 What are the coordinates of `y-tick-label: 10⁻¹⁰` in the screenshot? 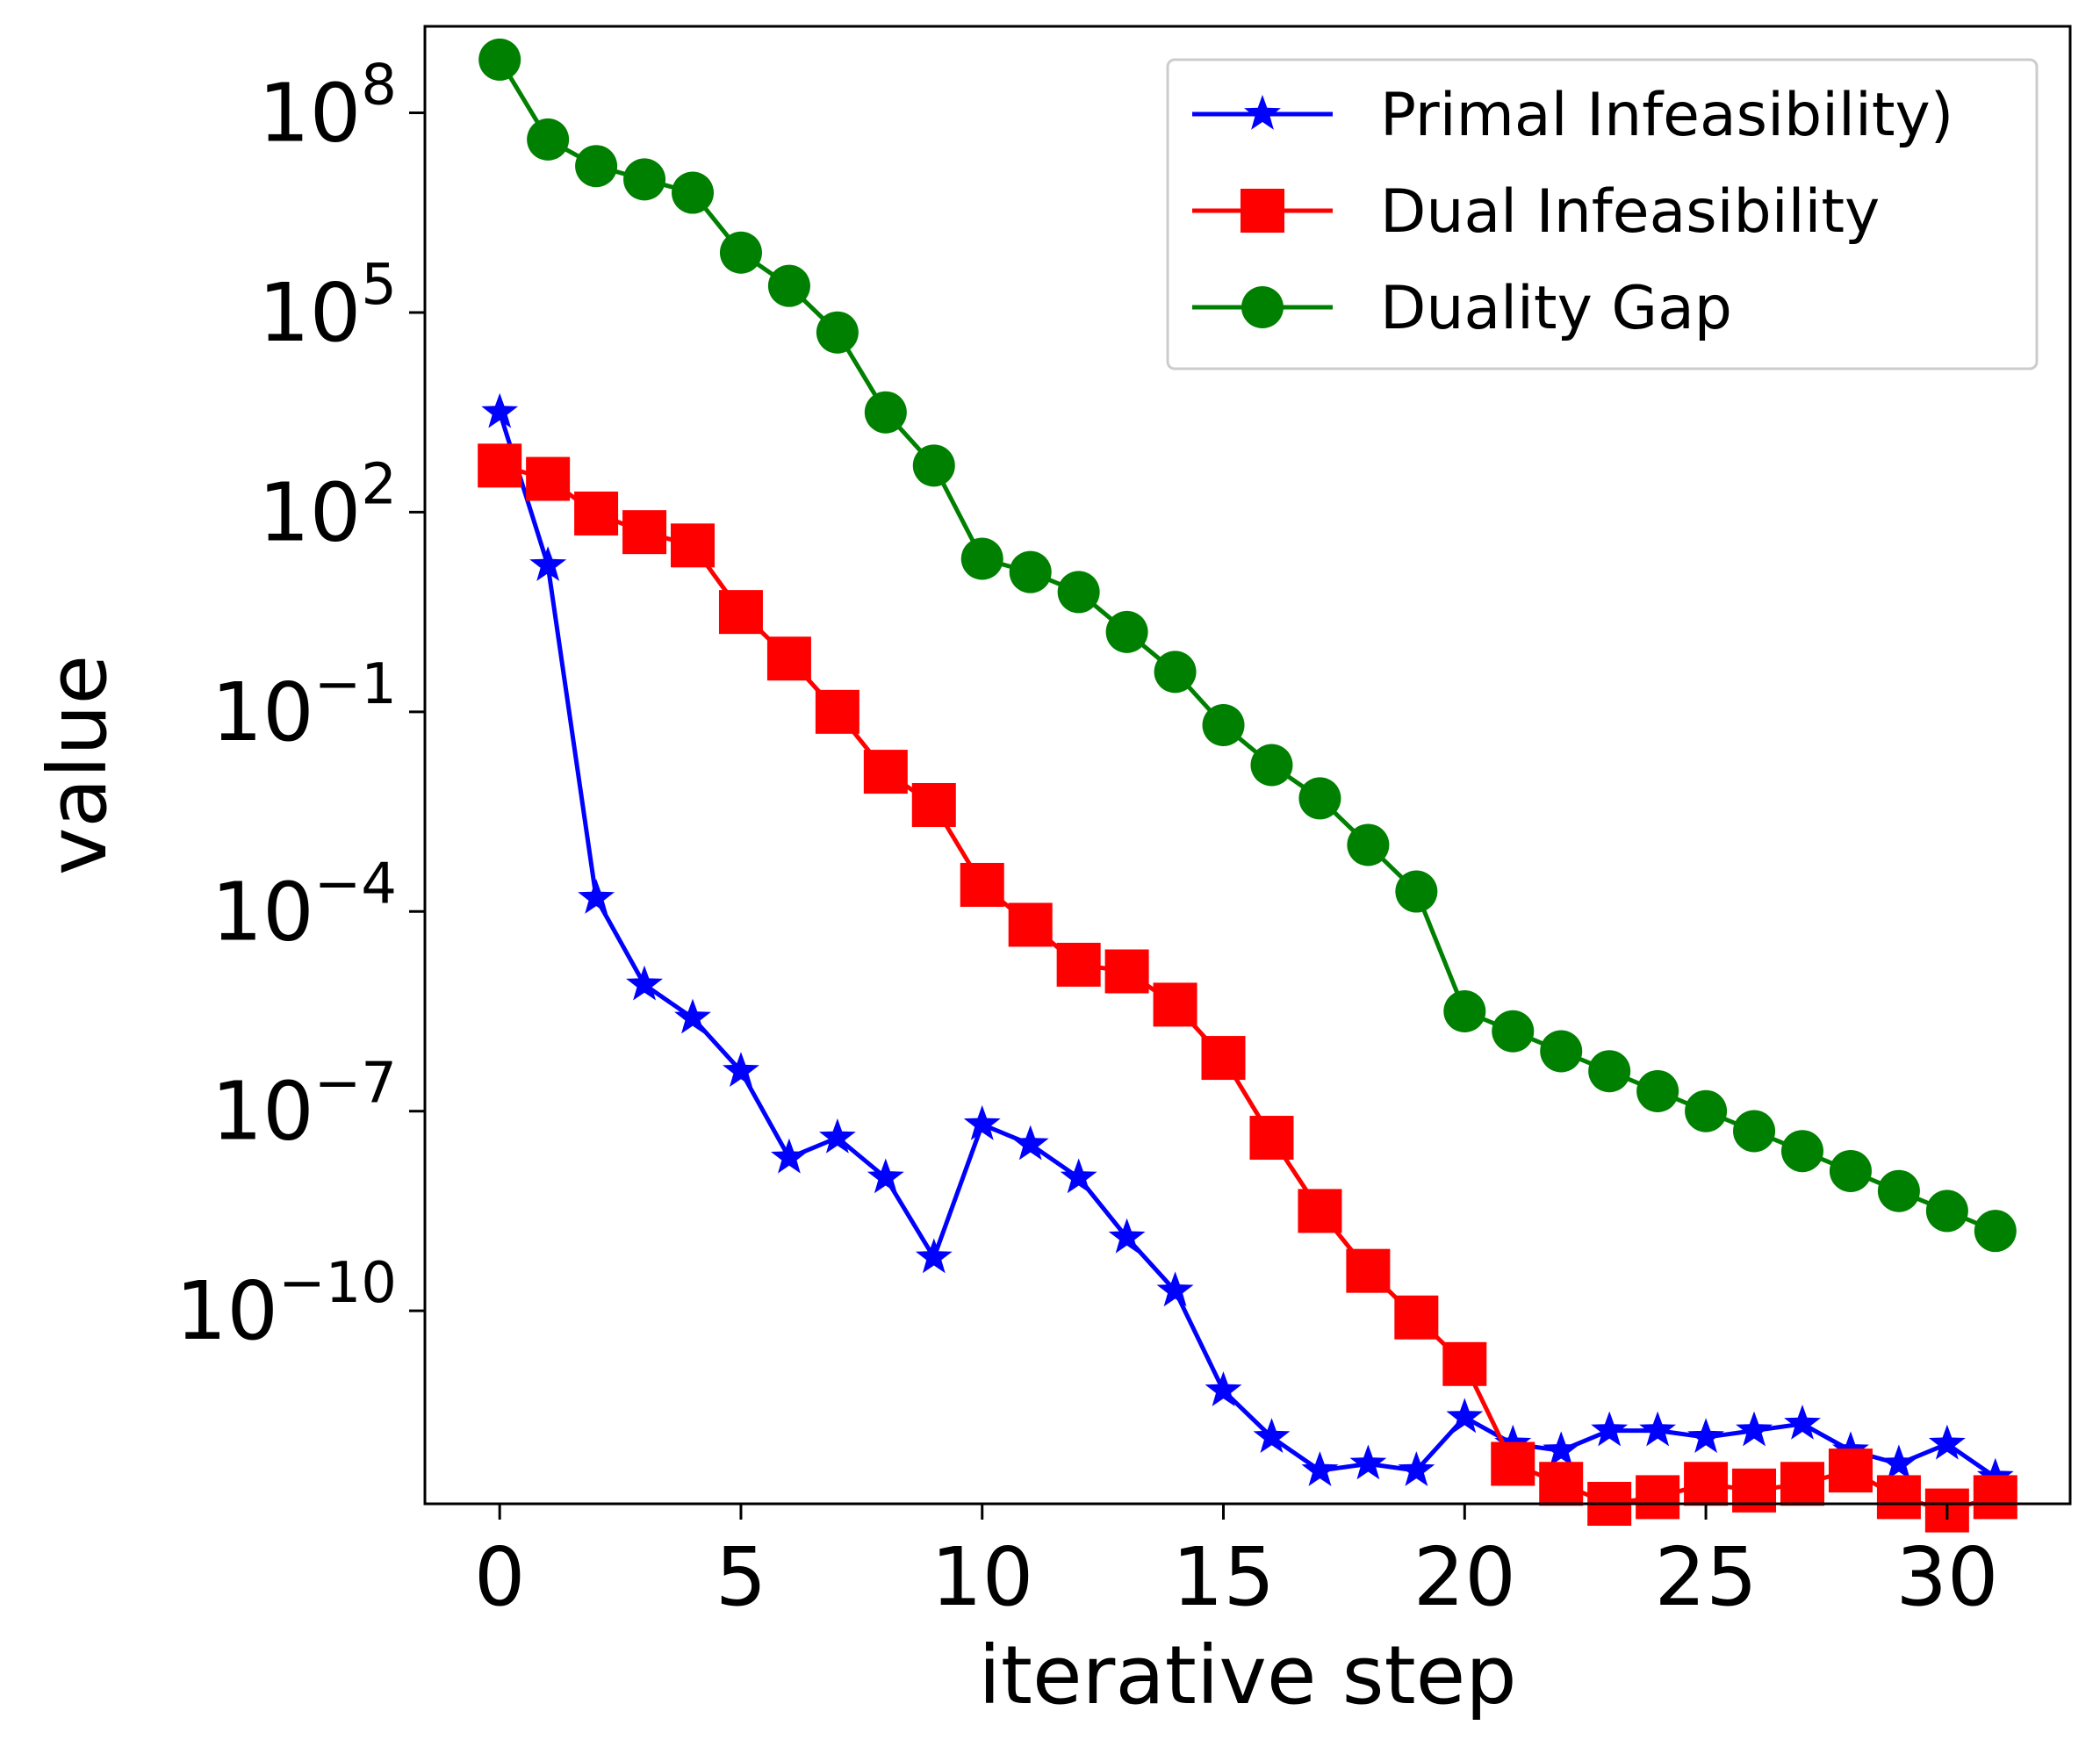 It's located at (286, 1304).